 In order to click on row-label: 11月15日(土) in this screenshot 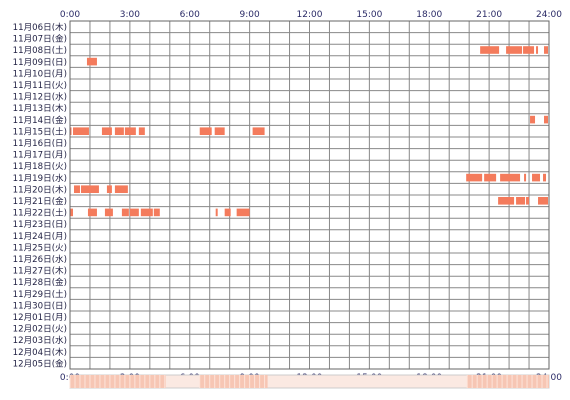, I will do `click(40, 131)`.